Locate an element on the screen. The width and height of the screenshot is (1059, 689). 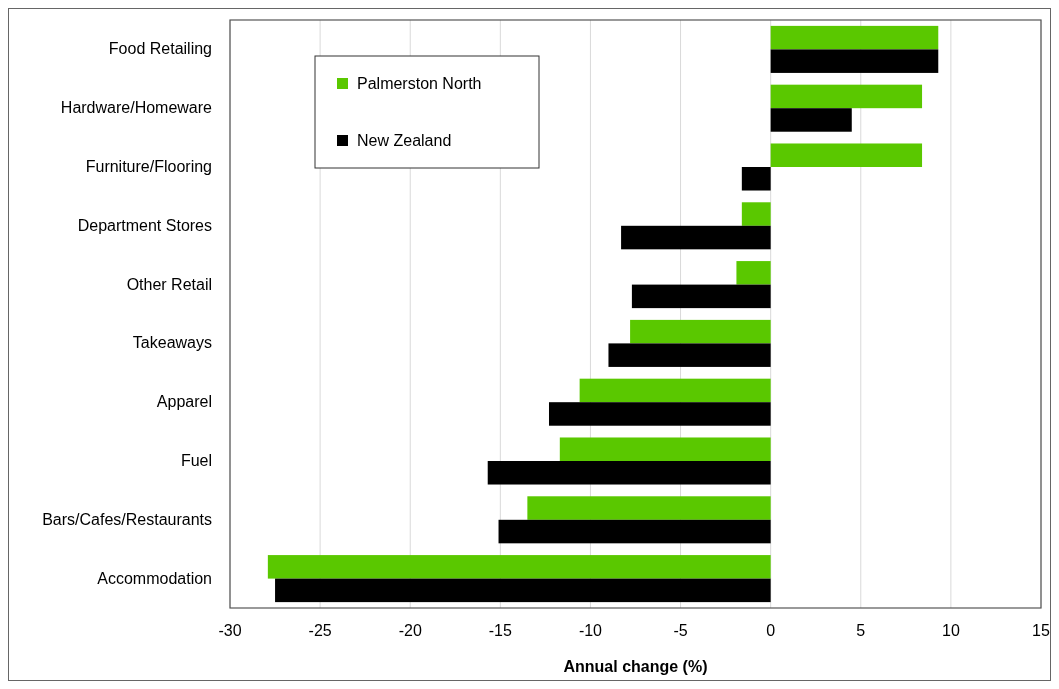
legend-label: New Zealand is located at coordinates (404, 140).